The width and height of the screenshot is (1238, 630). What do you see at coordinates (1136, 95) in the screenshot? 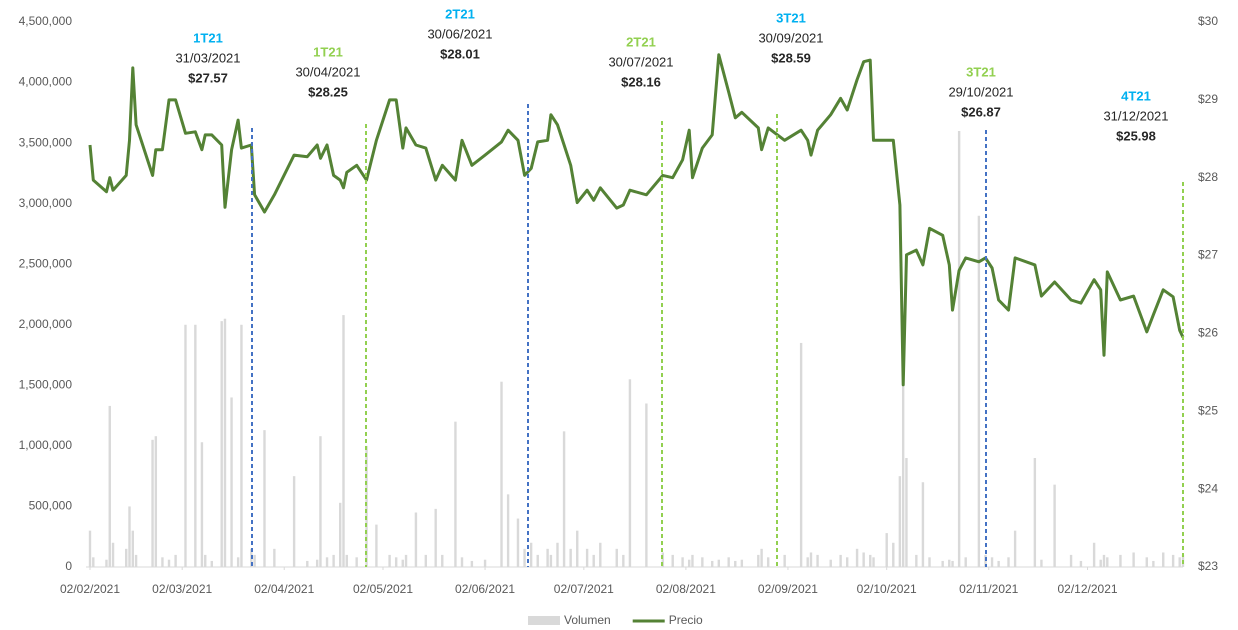
I see `annotation-quarter: 4T21` at bounding box center [1136, 95].